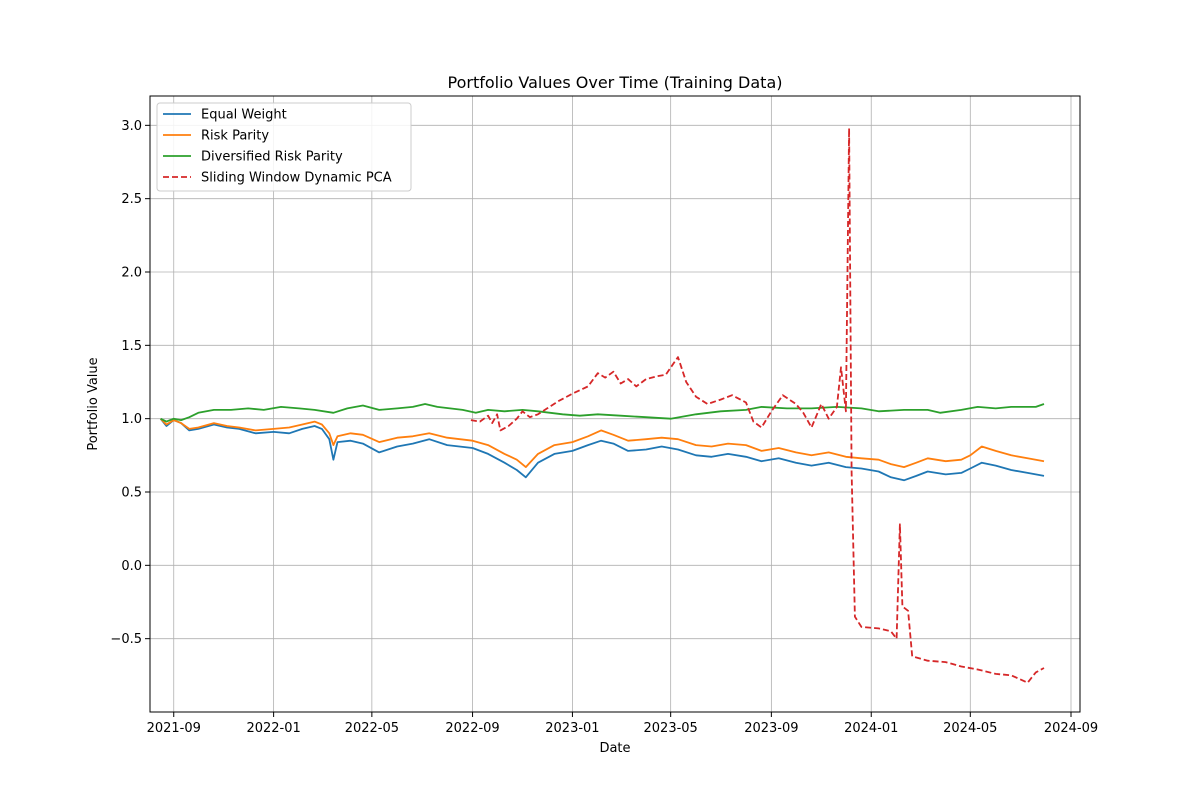 The image size is (1200, 800). Describe the element at coordinates (235, 136) in the screenshot. I see `legend-label: Risk Parity` at that location.